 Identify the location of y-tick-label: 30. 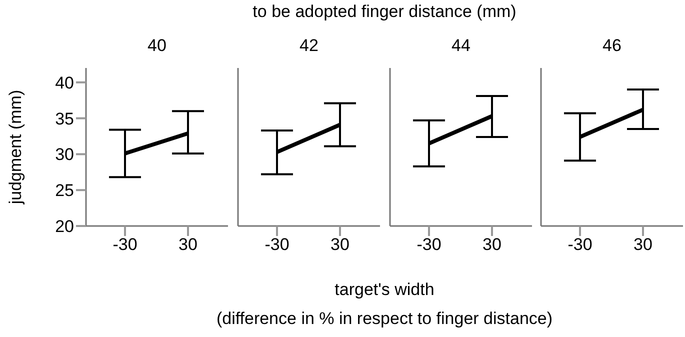
(64, 154).